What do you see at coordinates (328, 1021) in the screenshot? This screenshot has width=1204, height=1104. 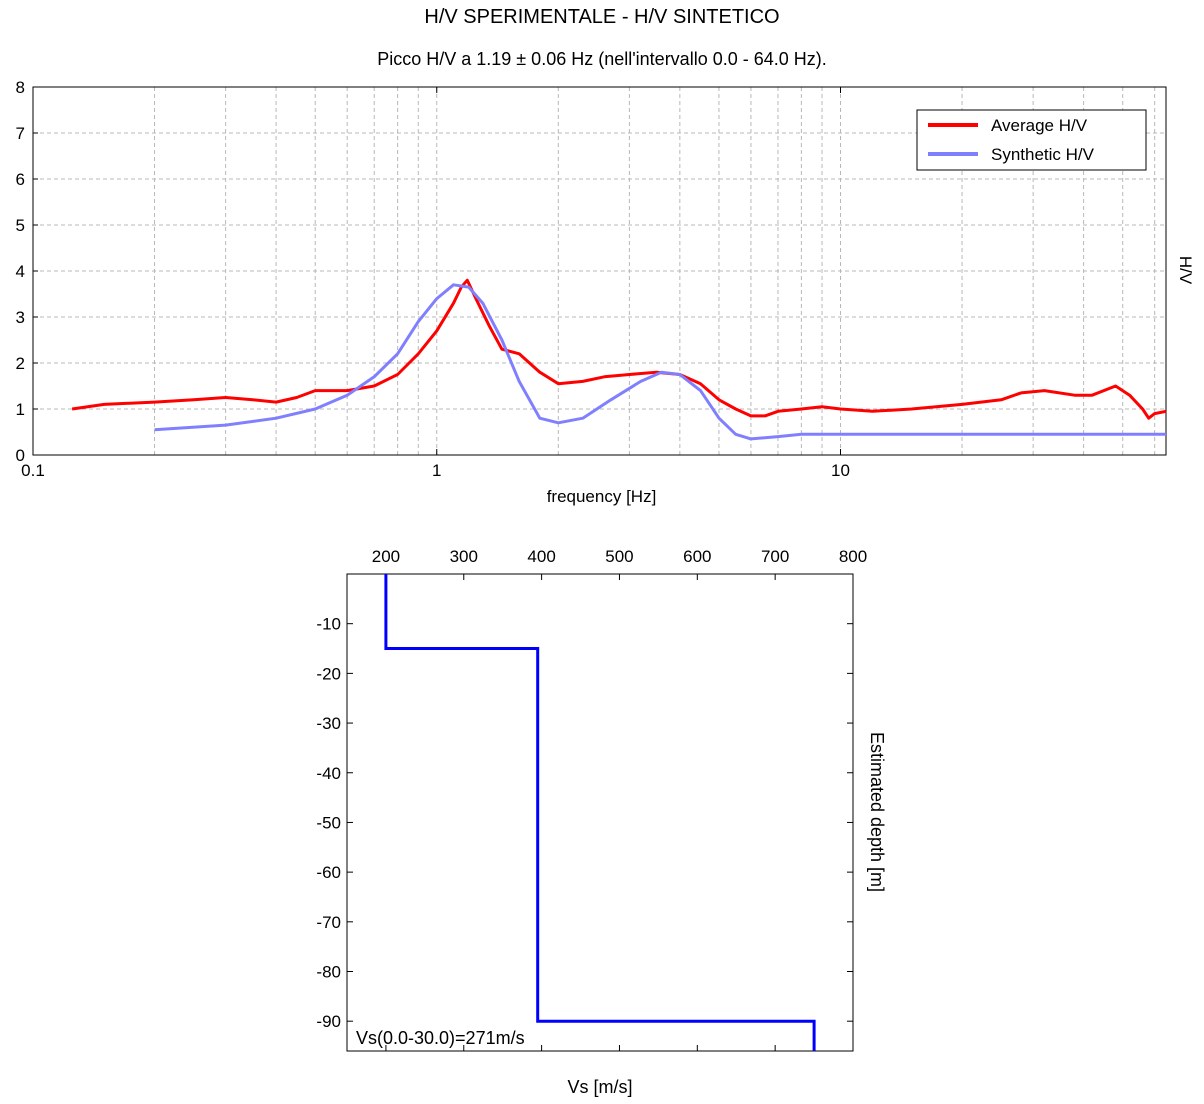 I see `y-tick-label: -90` at bounding box center [328, 1021].